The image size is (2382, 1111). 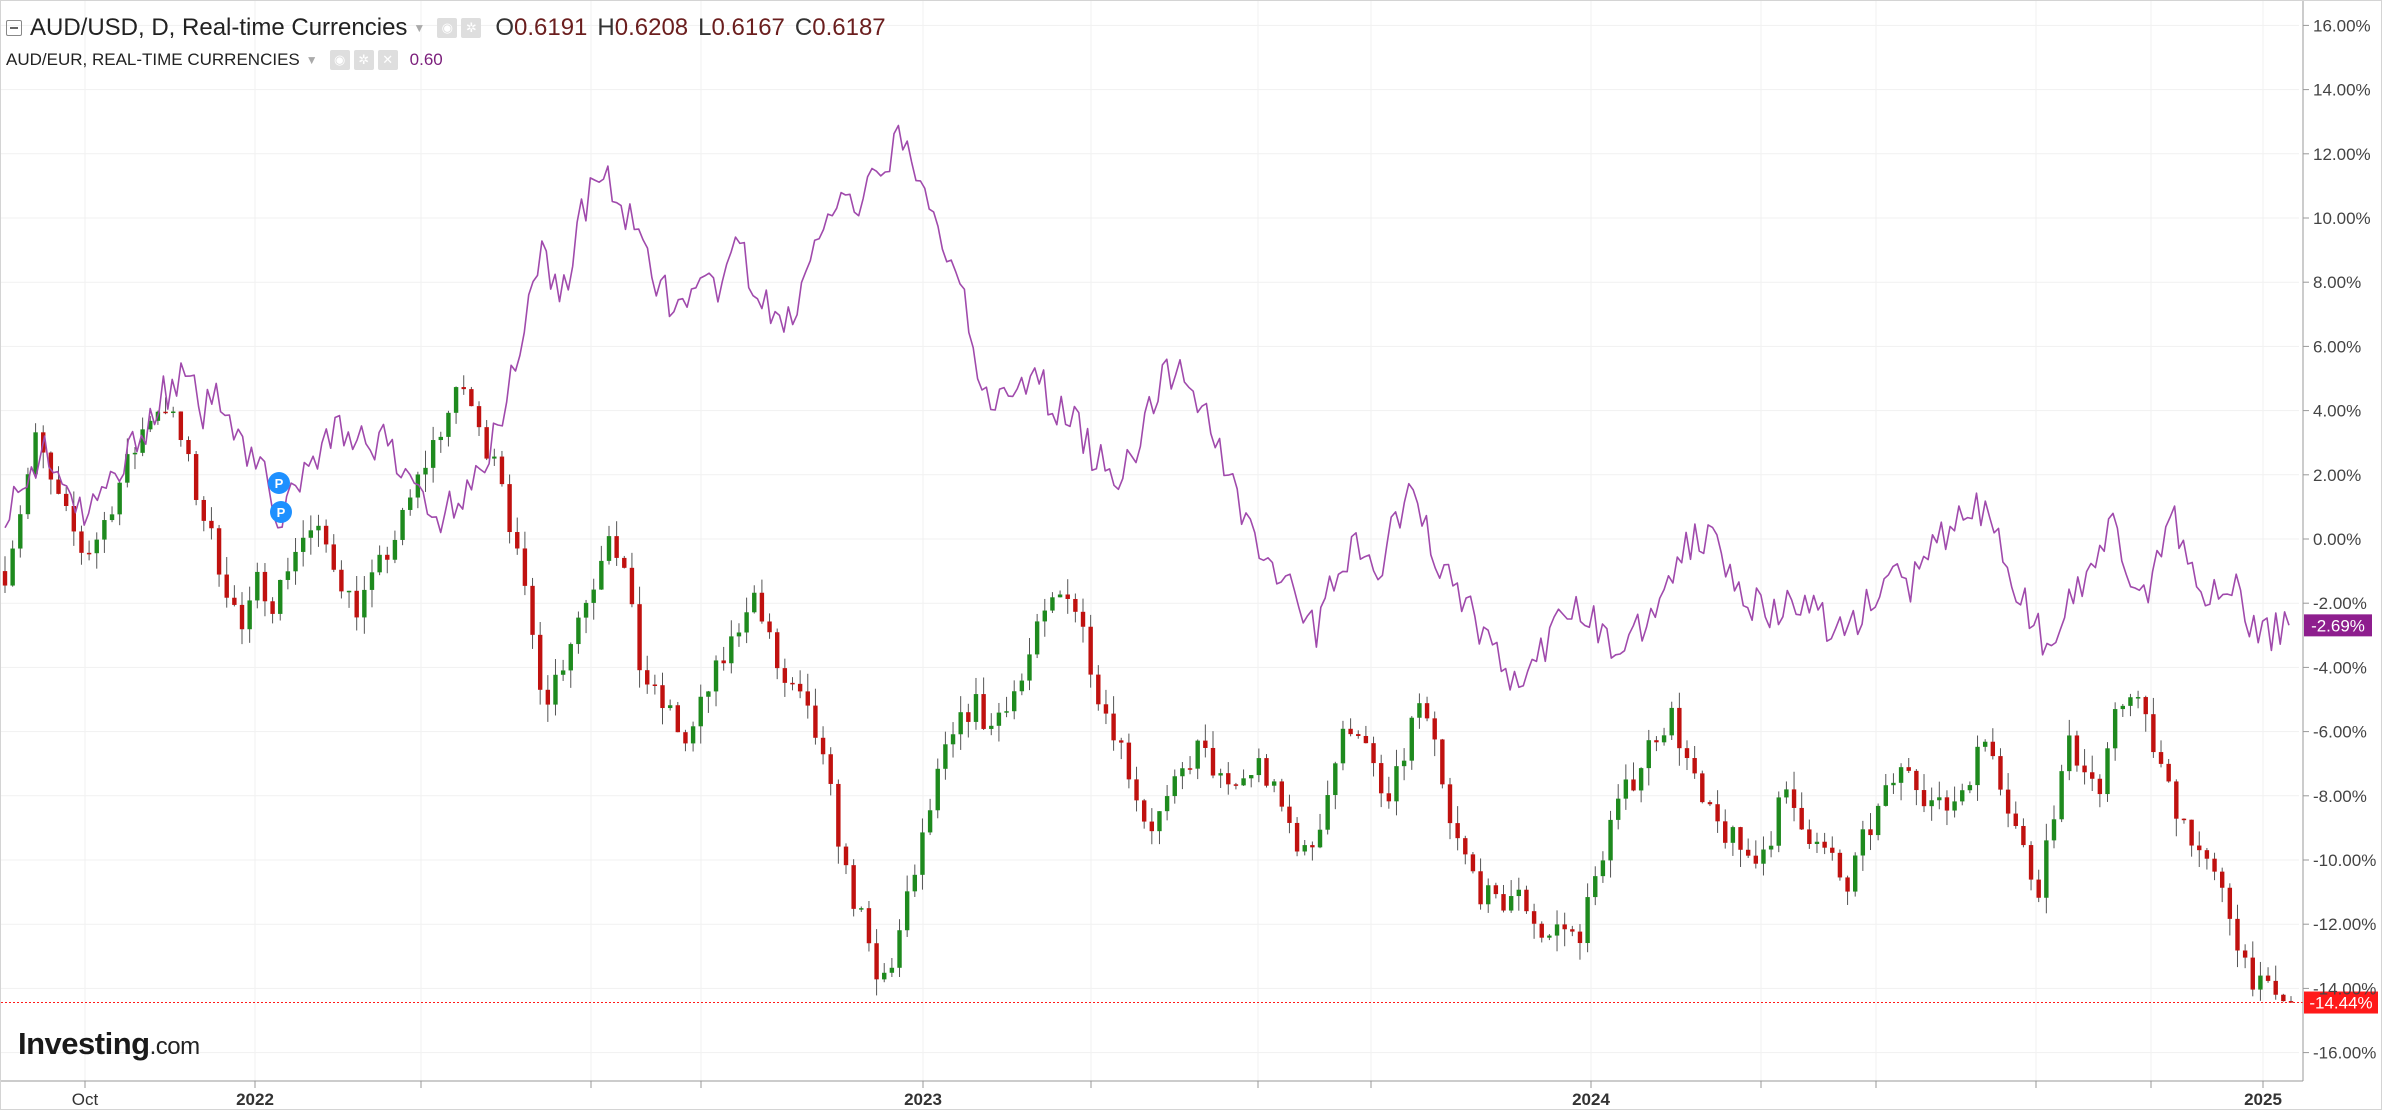 I want to click on main-series-title: AUD/USD, D, Real-time Currencies, so click(x=219, y=27).